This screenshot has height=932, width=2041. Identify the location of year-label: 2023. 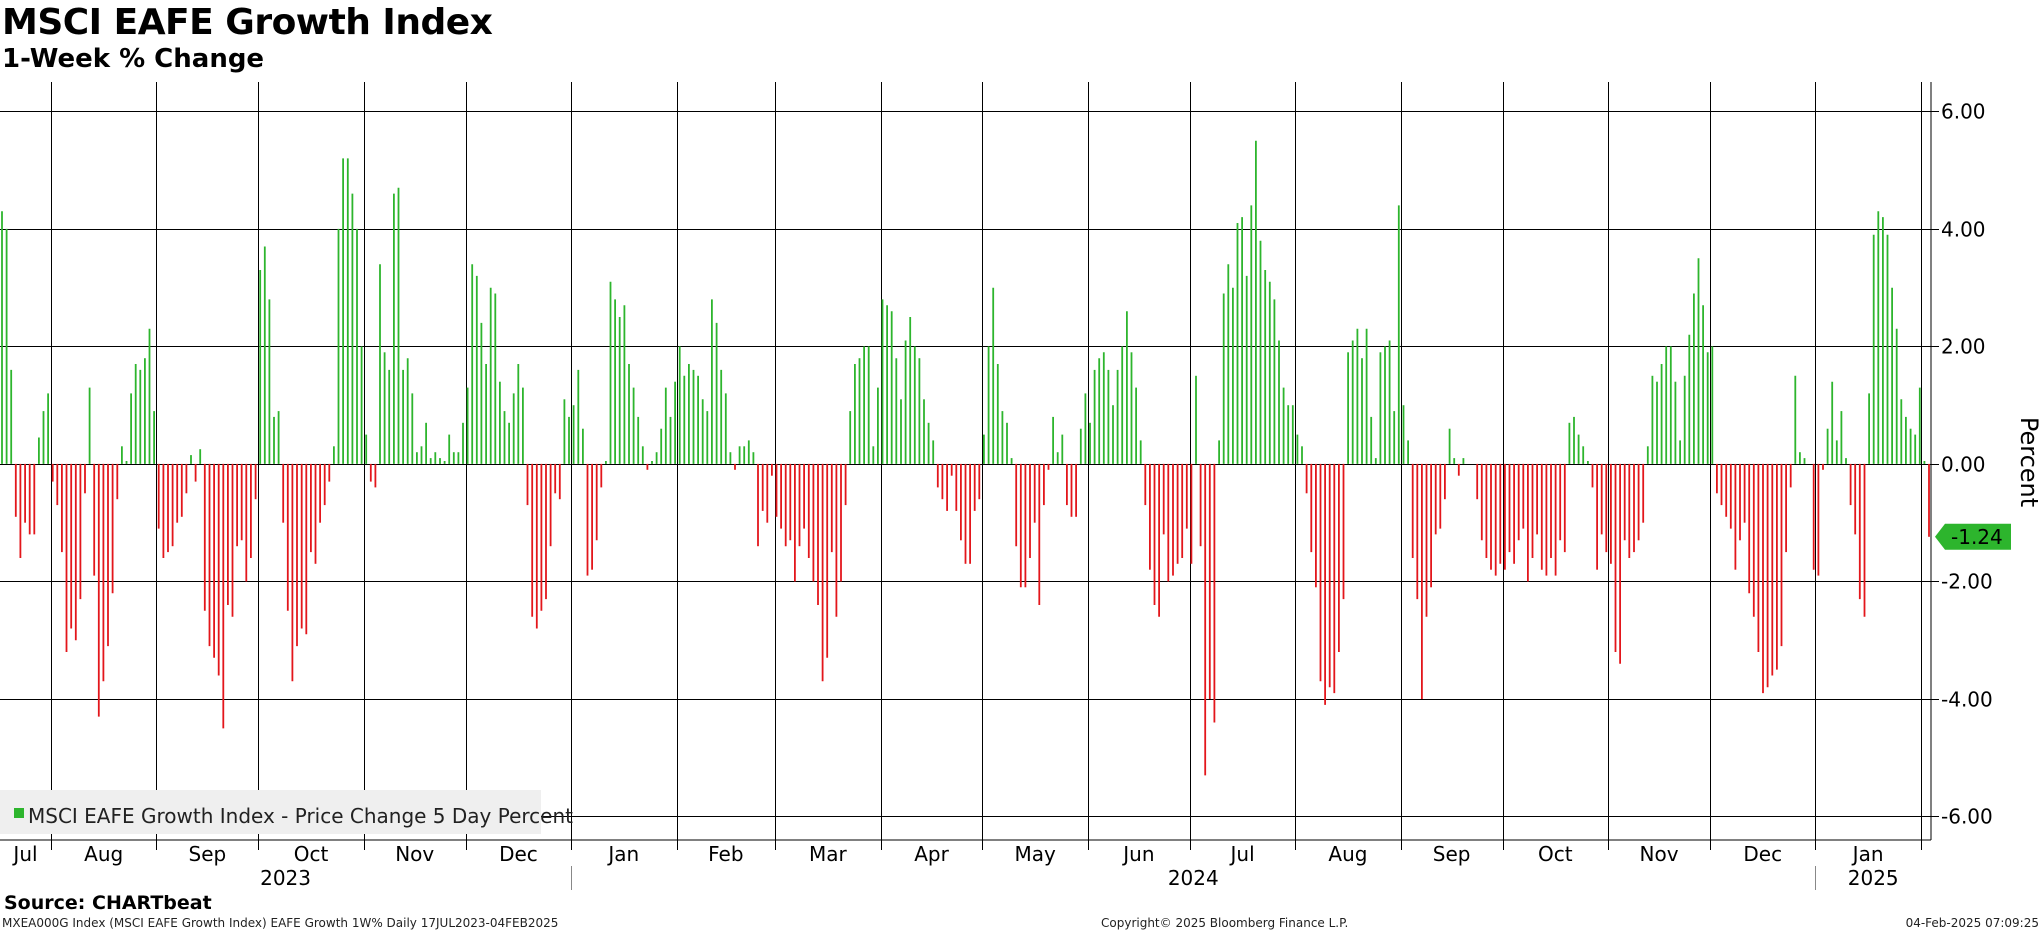
(285, 878).